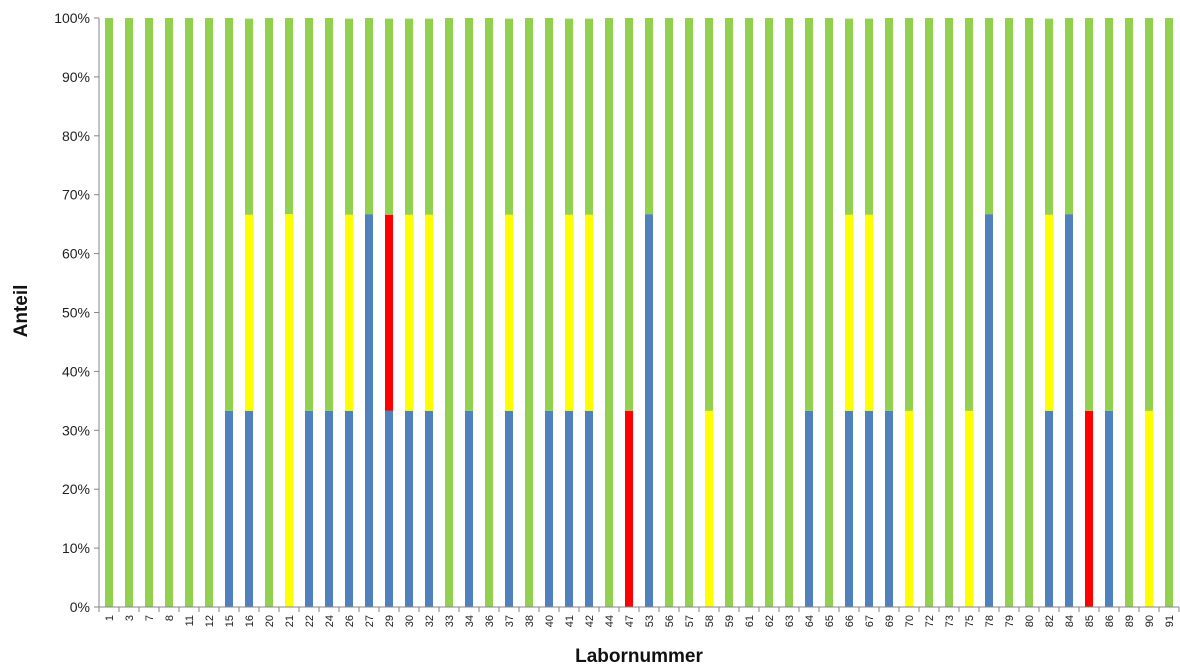  Describe the element at coordinates (72, 312) in the screenshot. I see `y-tick-labels: 0% 10% 20% 30% 40% 50% 60% 70% 80% 90% 100%` at that location.